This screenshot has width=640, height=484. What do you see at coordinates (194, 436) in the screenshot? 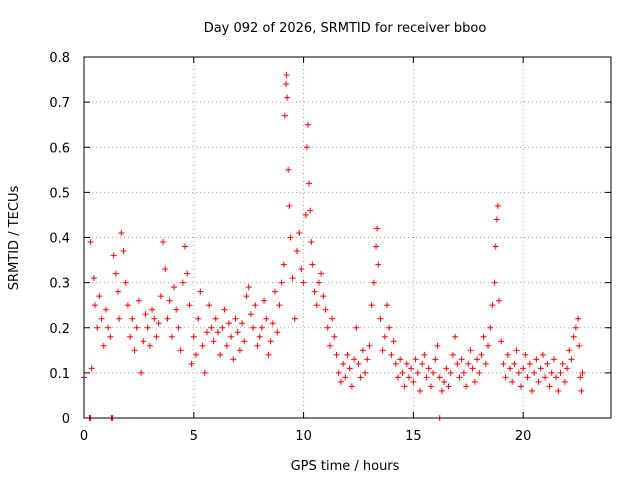
I see `x-tick-label: 5` at bounding box center [194, 436].